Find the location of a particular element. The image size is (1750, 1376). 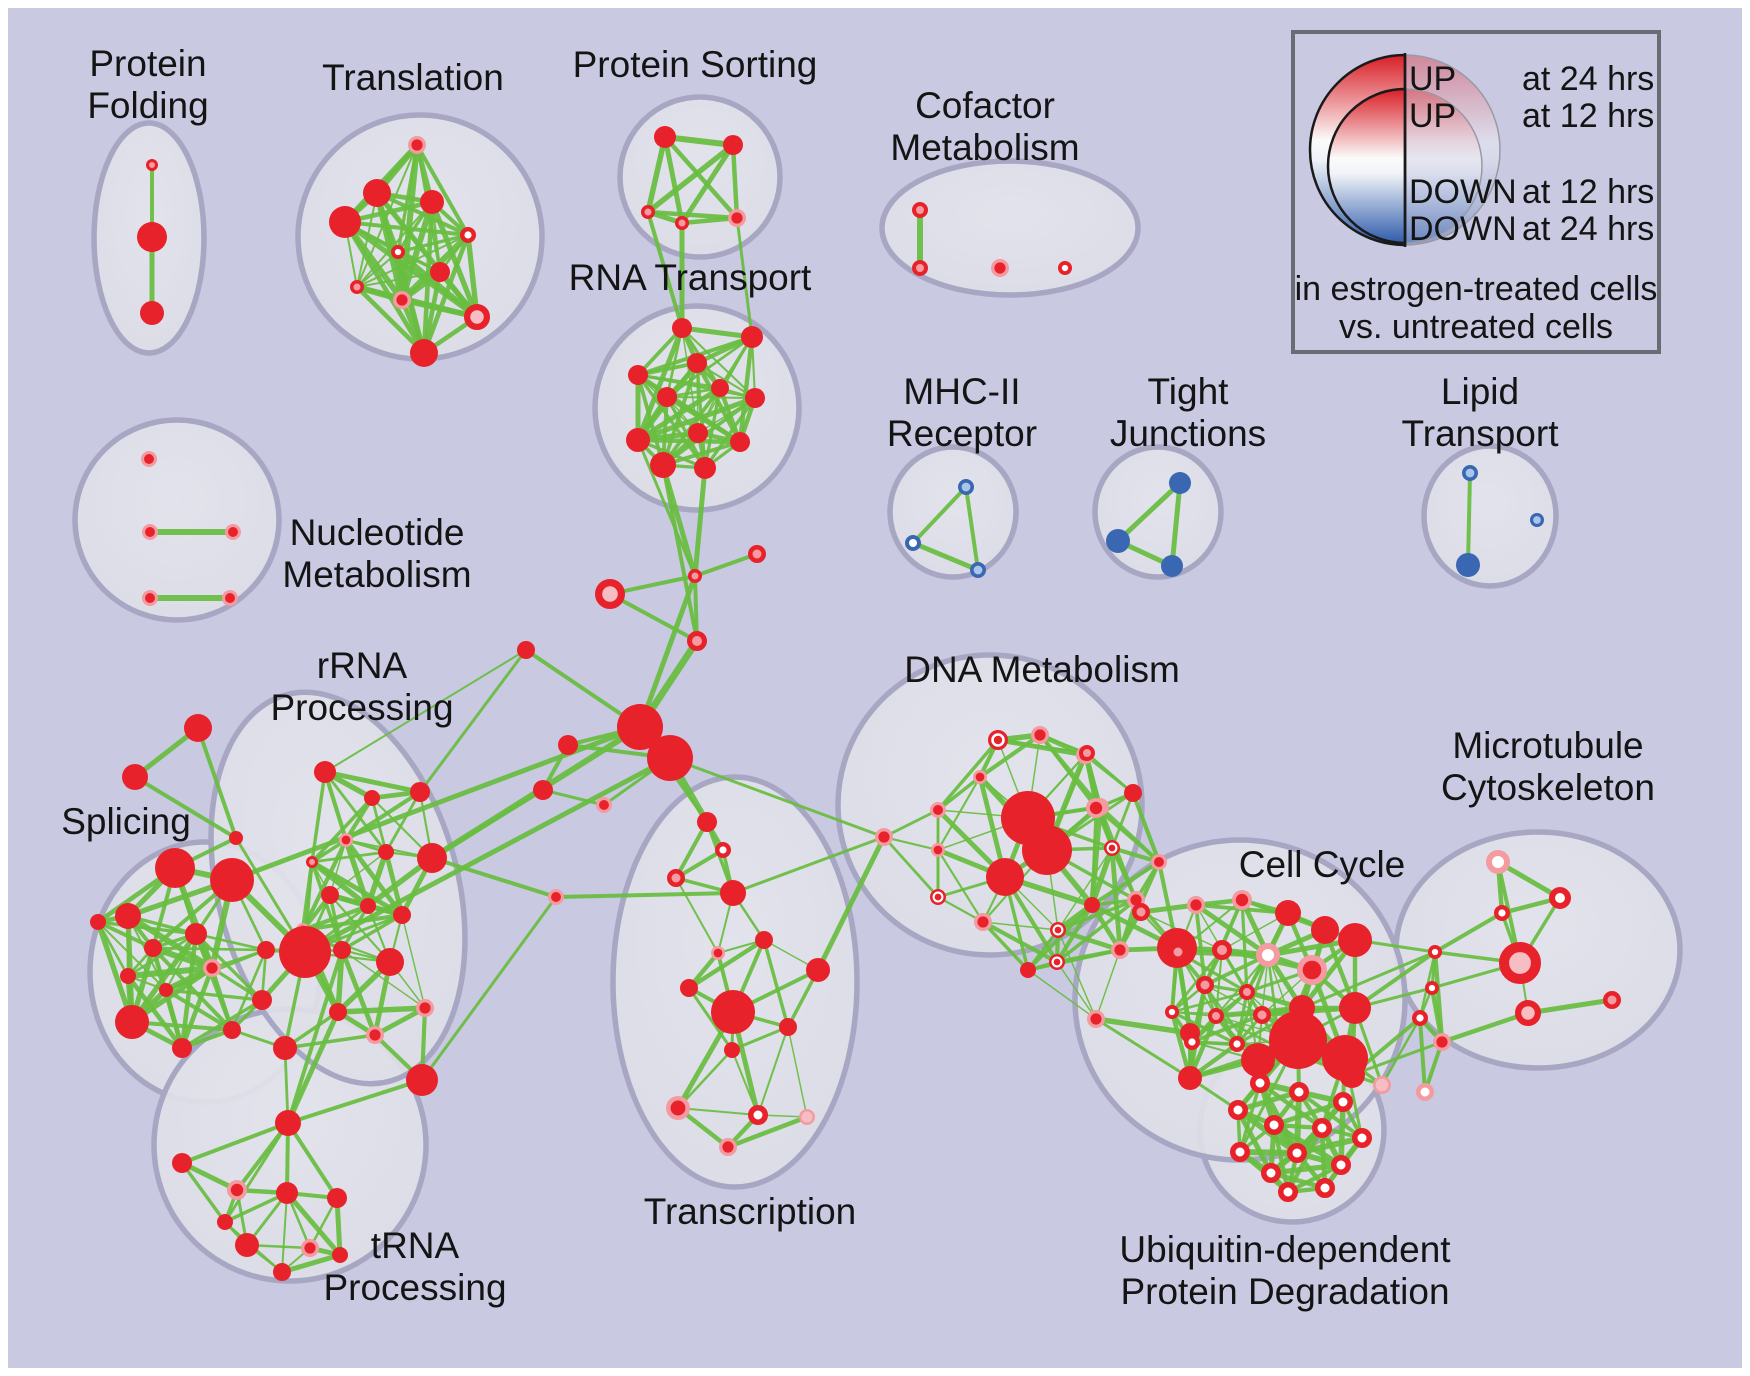

legend-direction-2: DOWN is located at coordinates (1463, 192).